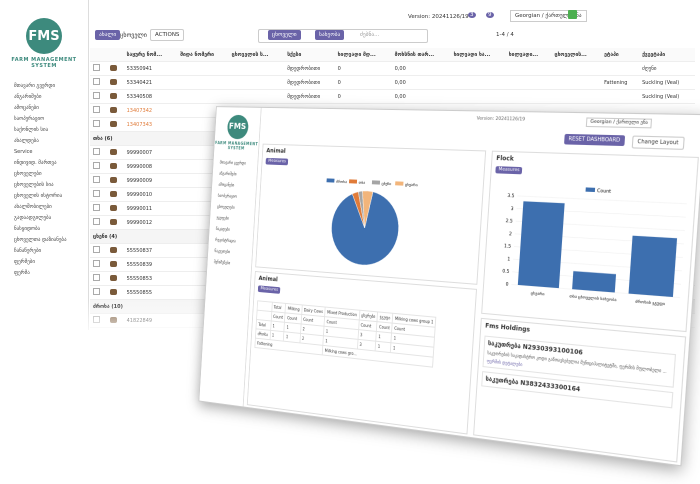  I want to click on y-tick-label: 1, so click(509, 259).